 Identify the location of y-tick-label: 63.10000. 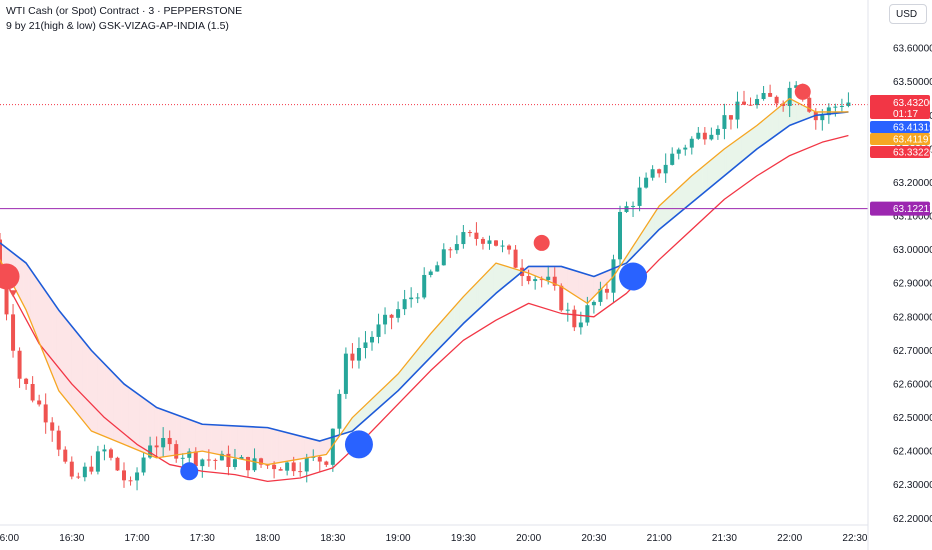
(912, 217).